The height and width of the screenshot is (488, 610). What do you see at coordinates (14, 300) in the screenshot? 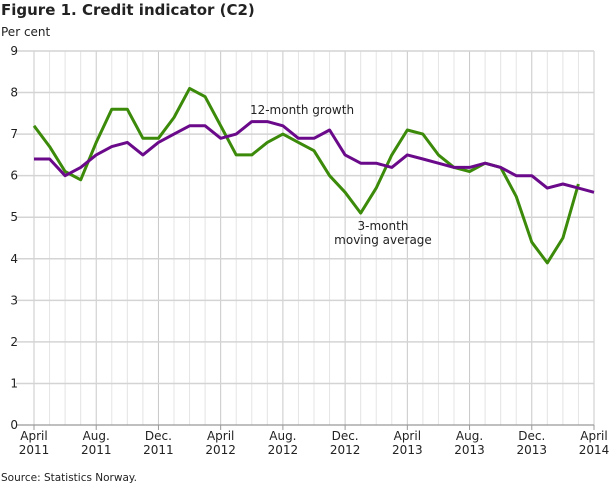
I see `y-tick-label: 3` at bounding box center [14, 300].